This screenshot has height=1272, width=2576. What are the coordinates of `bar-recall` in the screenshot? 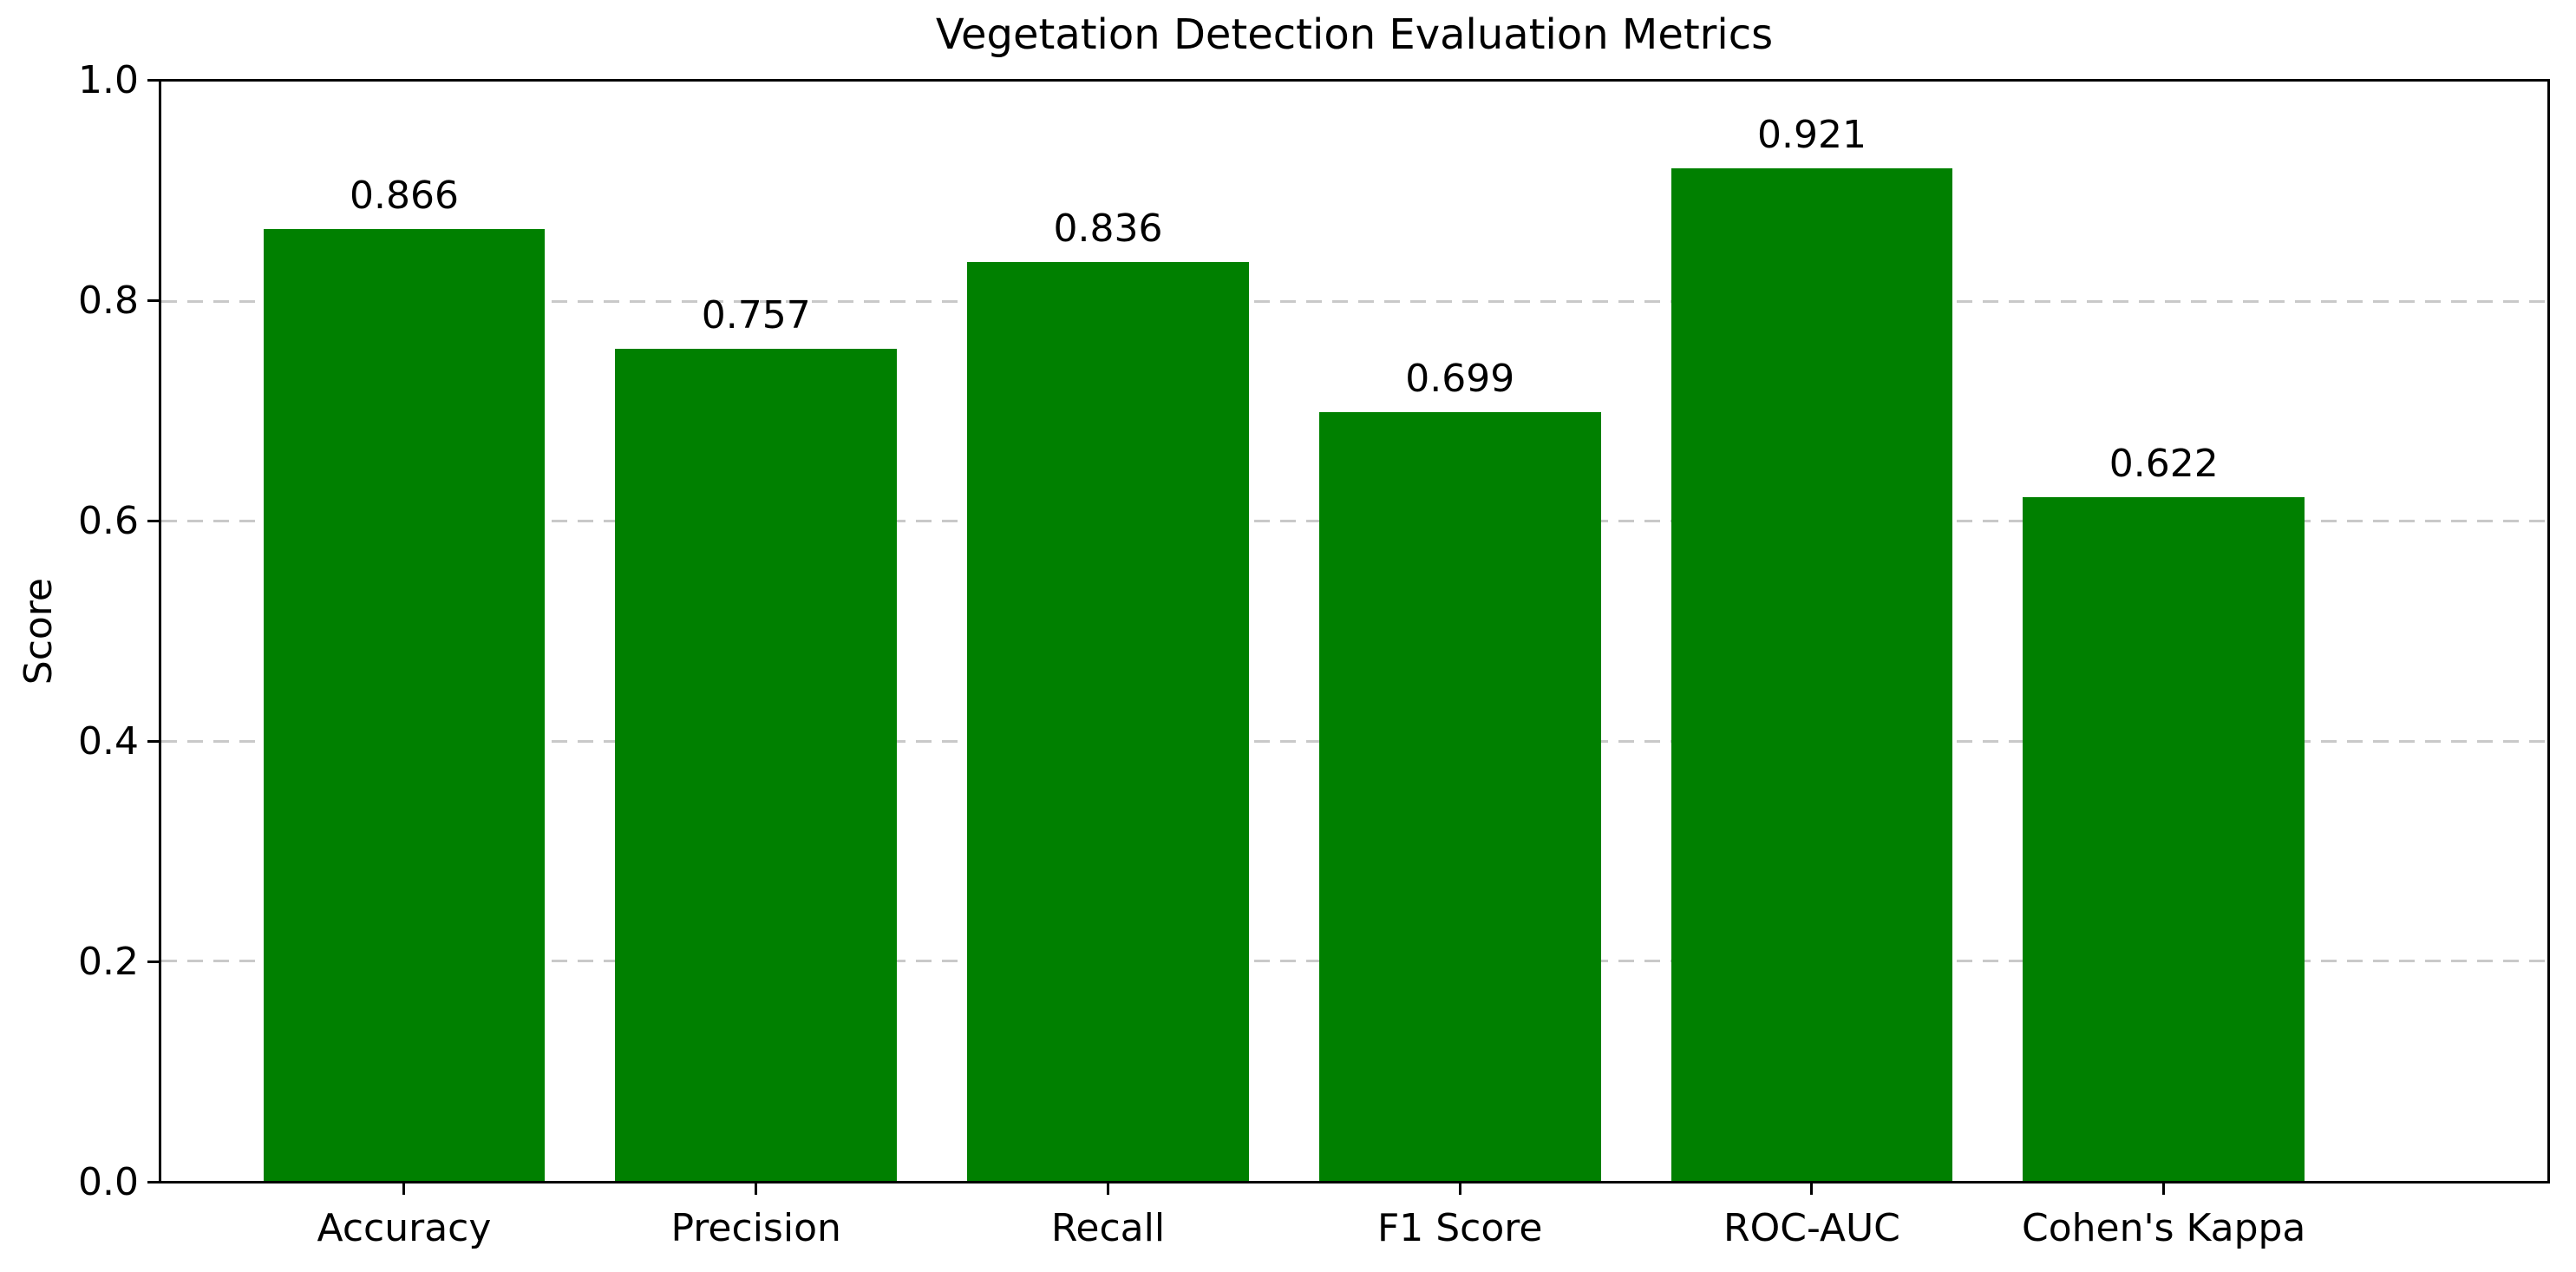 It's located at (1108, 721).